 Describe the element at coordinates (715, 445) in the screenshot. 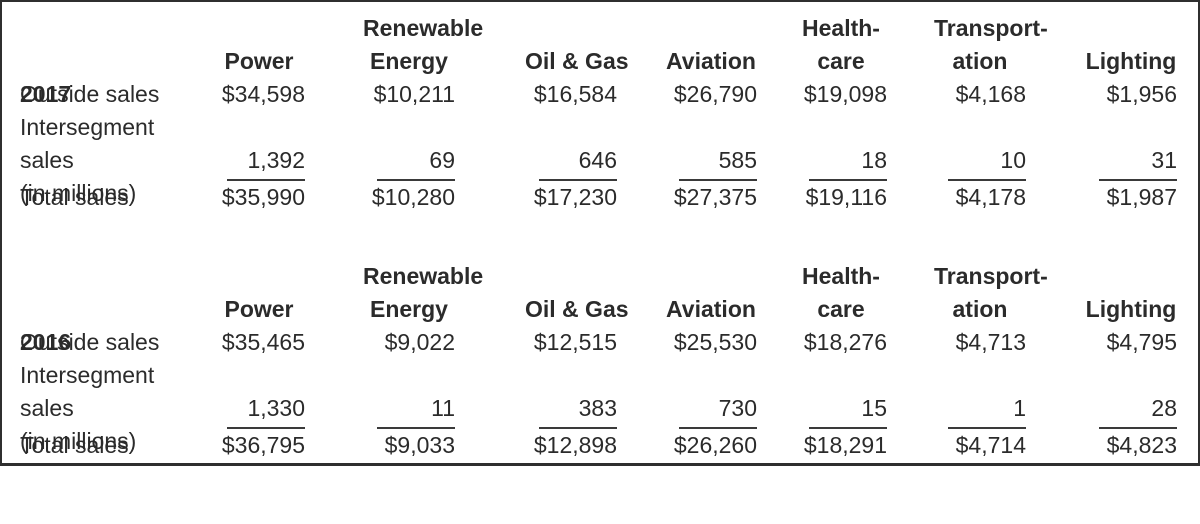

I see `cell-value-total: $26,260` at that location.